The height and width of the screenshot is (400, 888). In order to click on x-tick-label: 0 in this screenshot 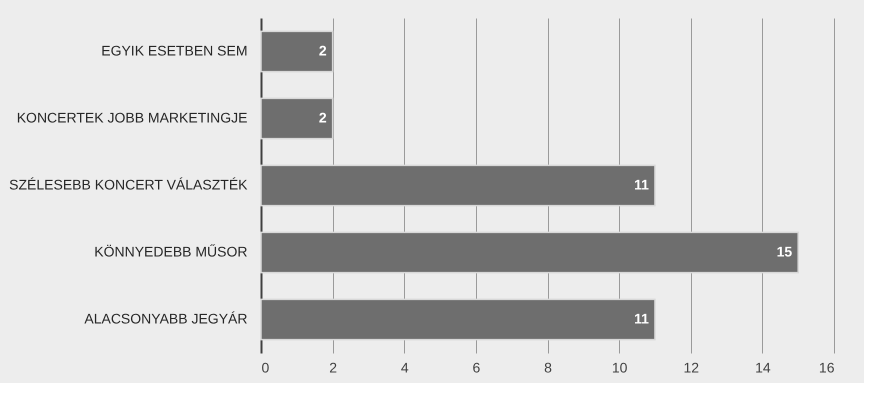, I will do `click(266, 368)`.